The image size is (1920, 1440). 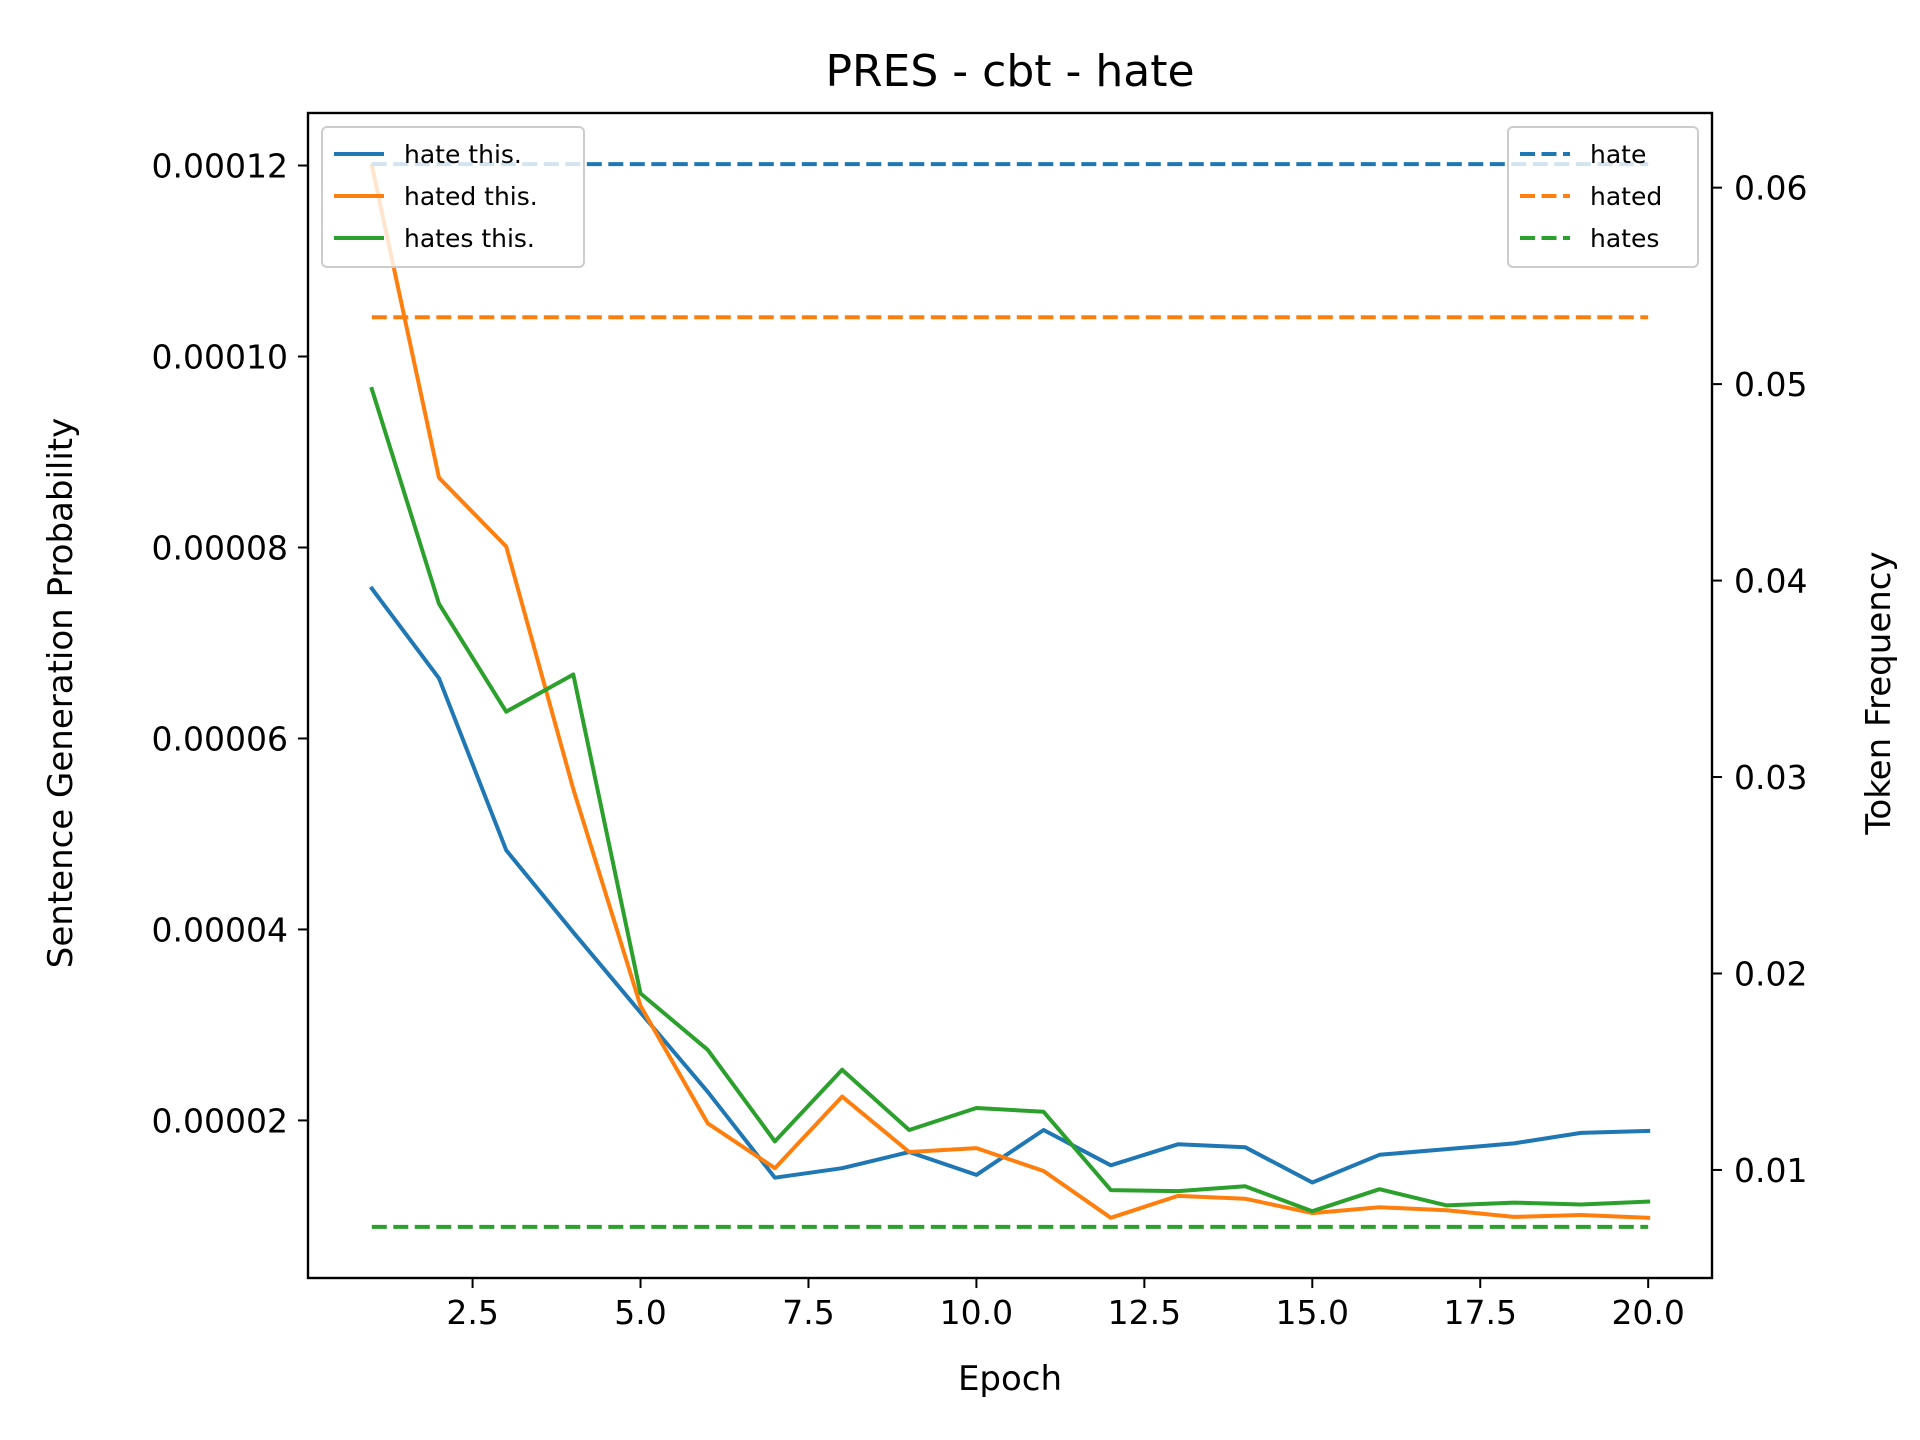 What do you see at coordinates (1009, 71) in the screenshot?
I see `chart-title: PRES - cbt - hate` at bounding box center [1009, 71].